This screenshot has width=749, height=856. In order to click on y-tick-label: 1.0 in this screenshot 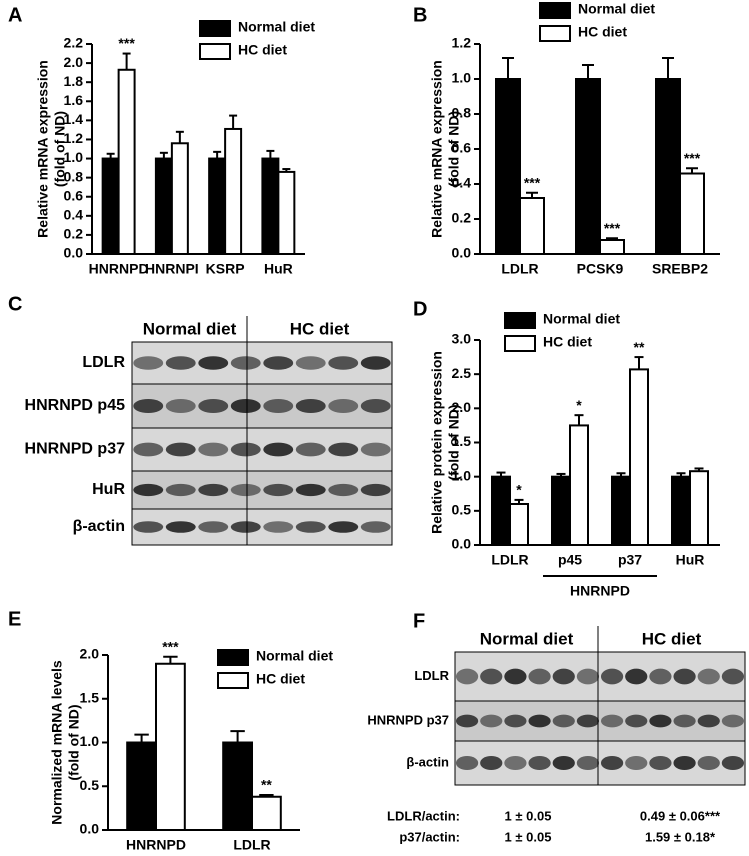, I will do `click(462, 475)`.